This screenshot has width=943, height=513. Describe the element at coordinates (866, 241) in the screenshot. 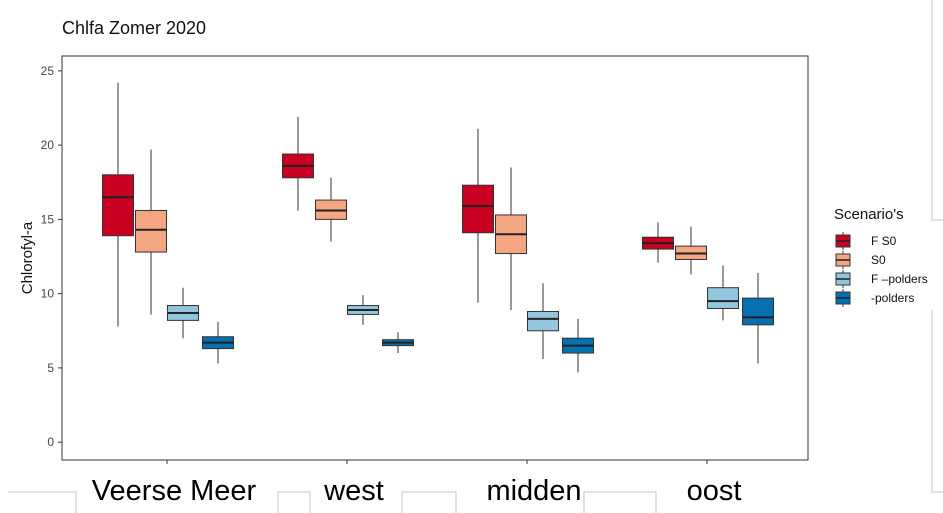

I see `legend-item: F S0` at that location.